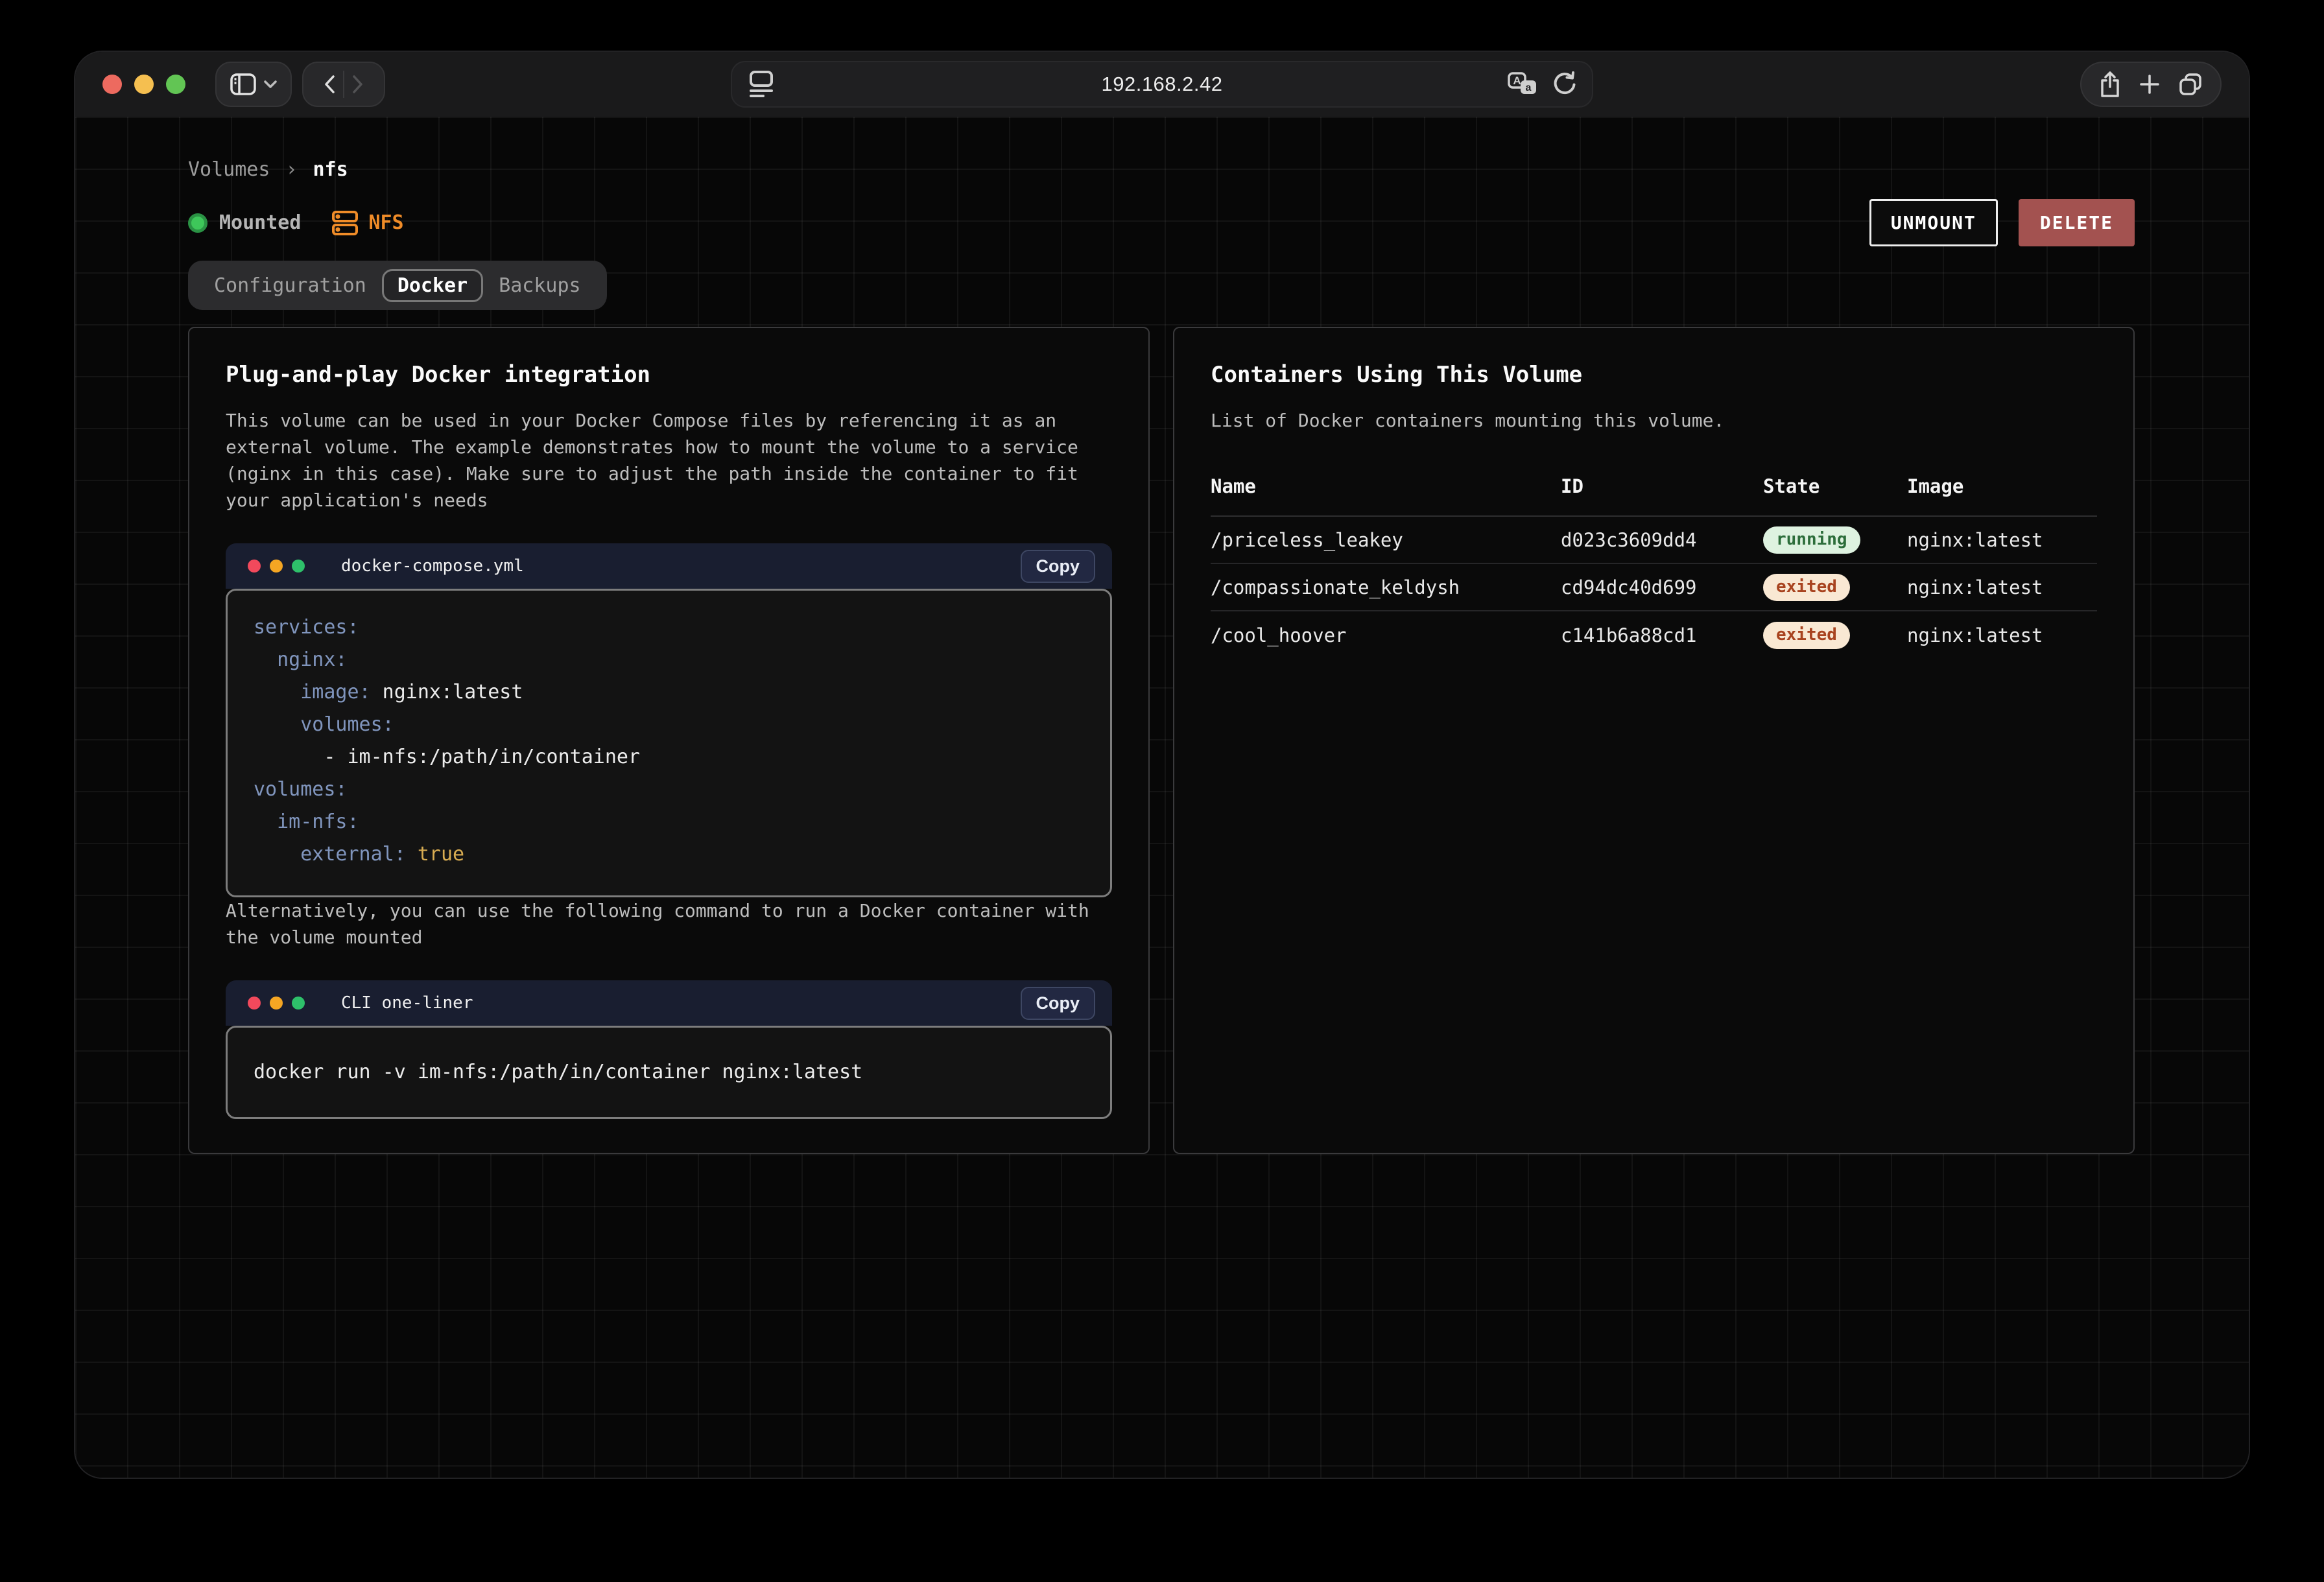 The width and height of the screenshot is (2324, 1582). What do you see at coordinates (1564, 85) in the screenshot?
I see `reload-icon` at bounding box center [1564, 85].